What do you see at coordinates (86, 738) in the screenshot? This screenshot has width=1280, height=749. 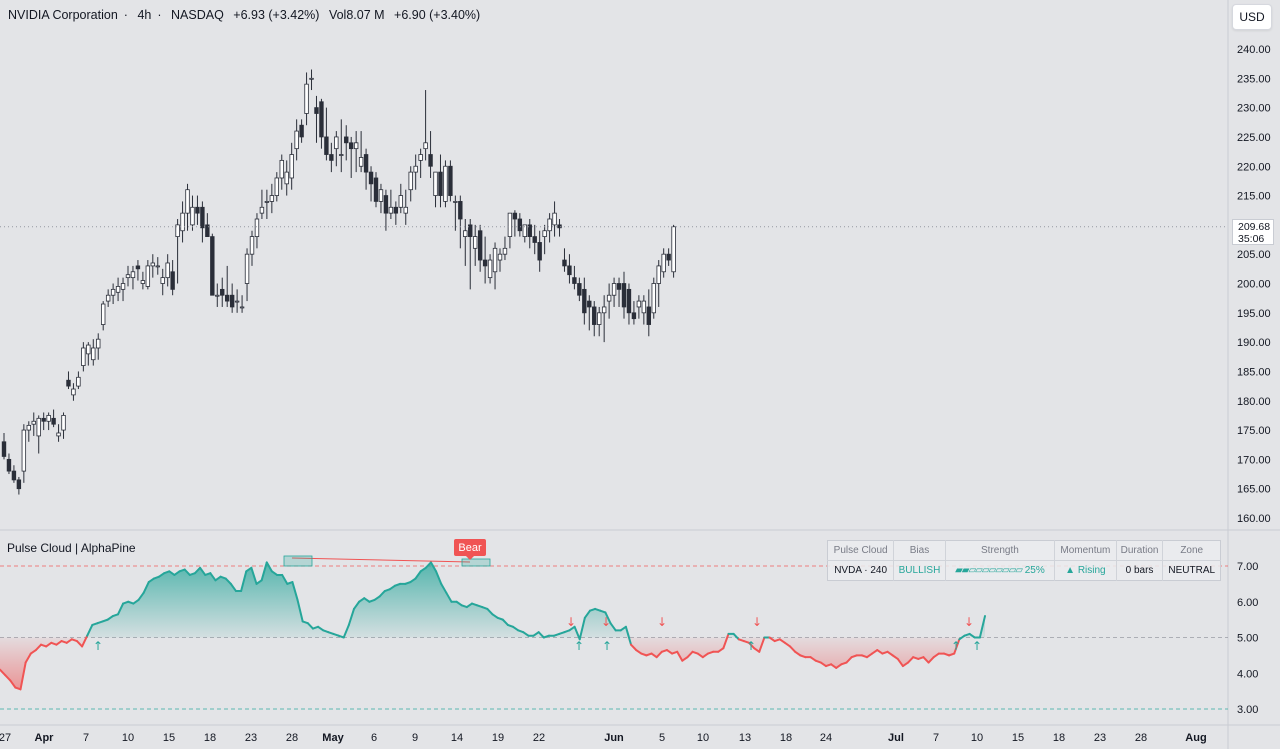 I see `time-tick-label: 7` at bounding box center [86, 738].